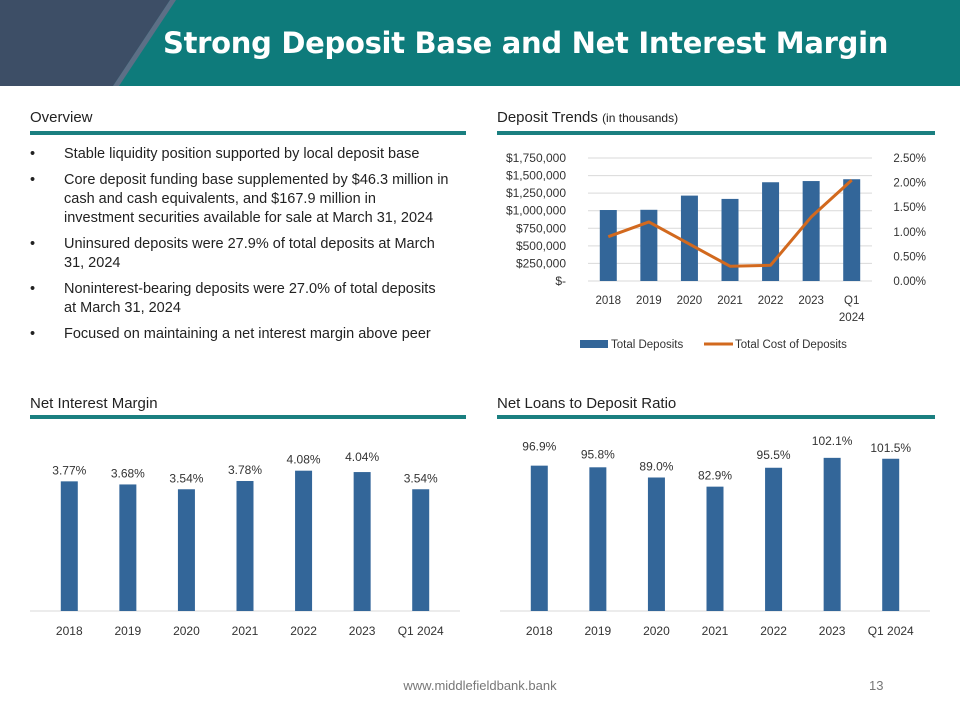 The height and width of the screenshot is (720, 960). I want to click on x-tick-label: 2024, so click(852, 318).